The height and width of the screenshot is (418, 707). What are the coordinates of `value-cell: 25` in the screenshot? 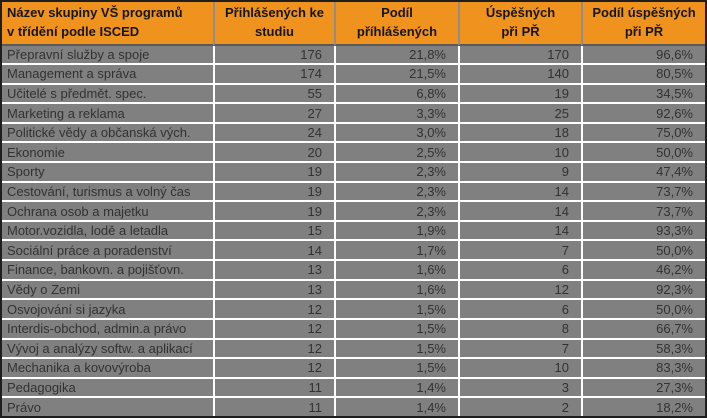 It's located at (519, 112).